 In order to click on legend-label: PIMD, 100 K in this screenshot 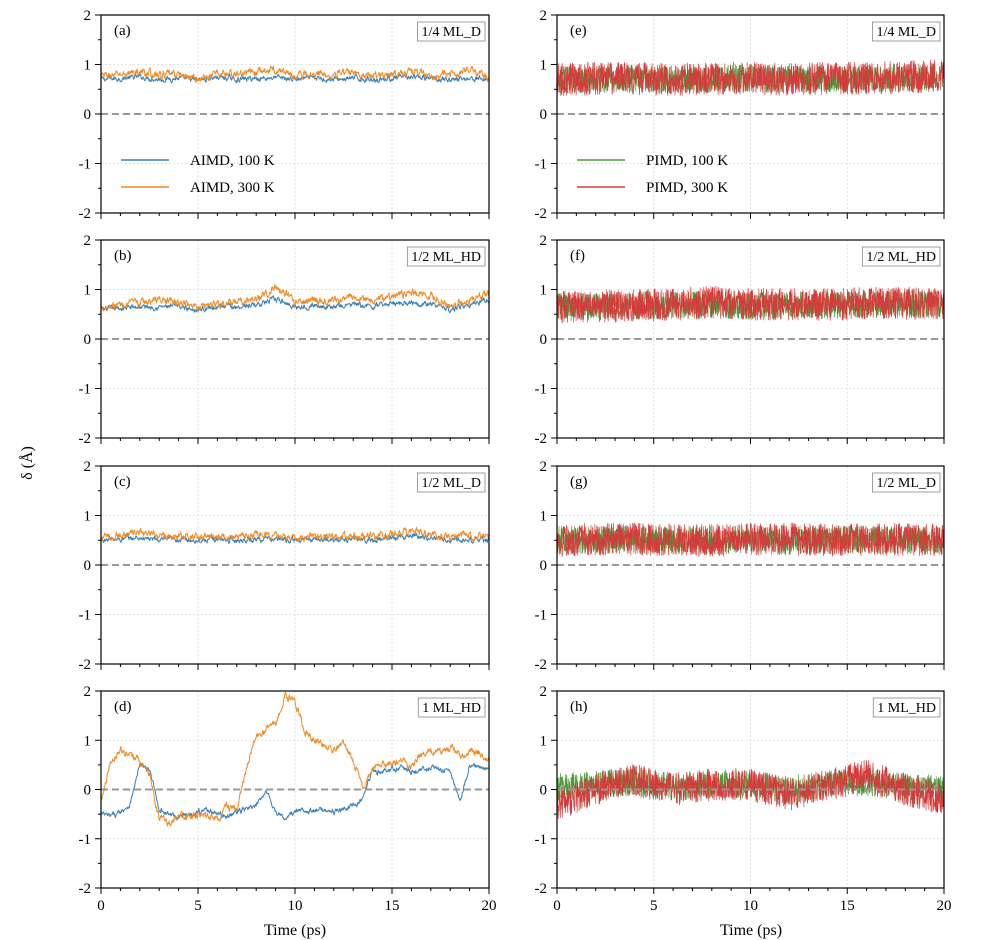, I will do `click(687, 161)`.